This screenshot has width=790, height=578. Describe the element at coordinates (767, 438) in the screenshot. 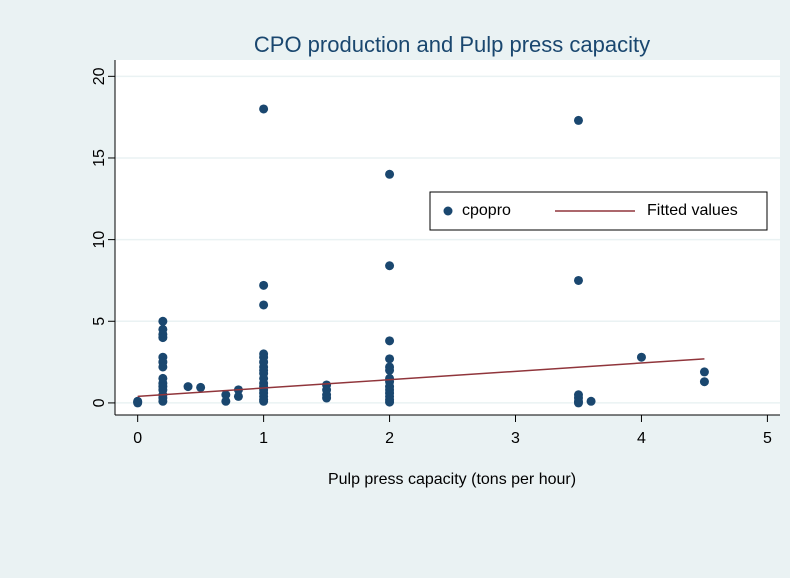

I see `x-tick-label: 5` at that location.